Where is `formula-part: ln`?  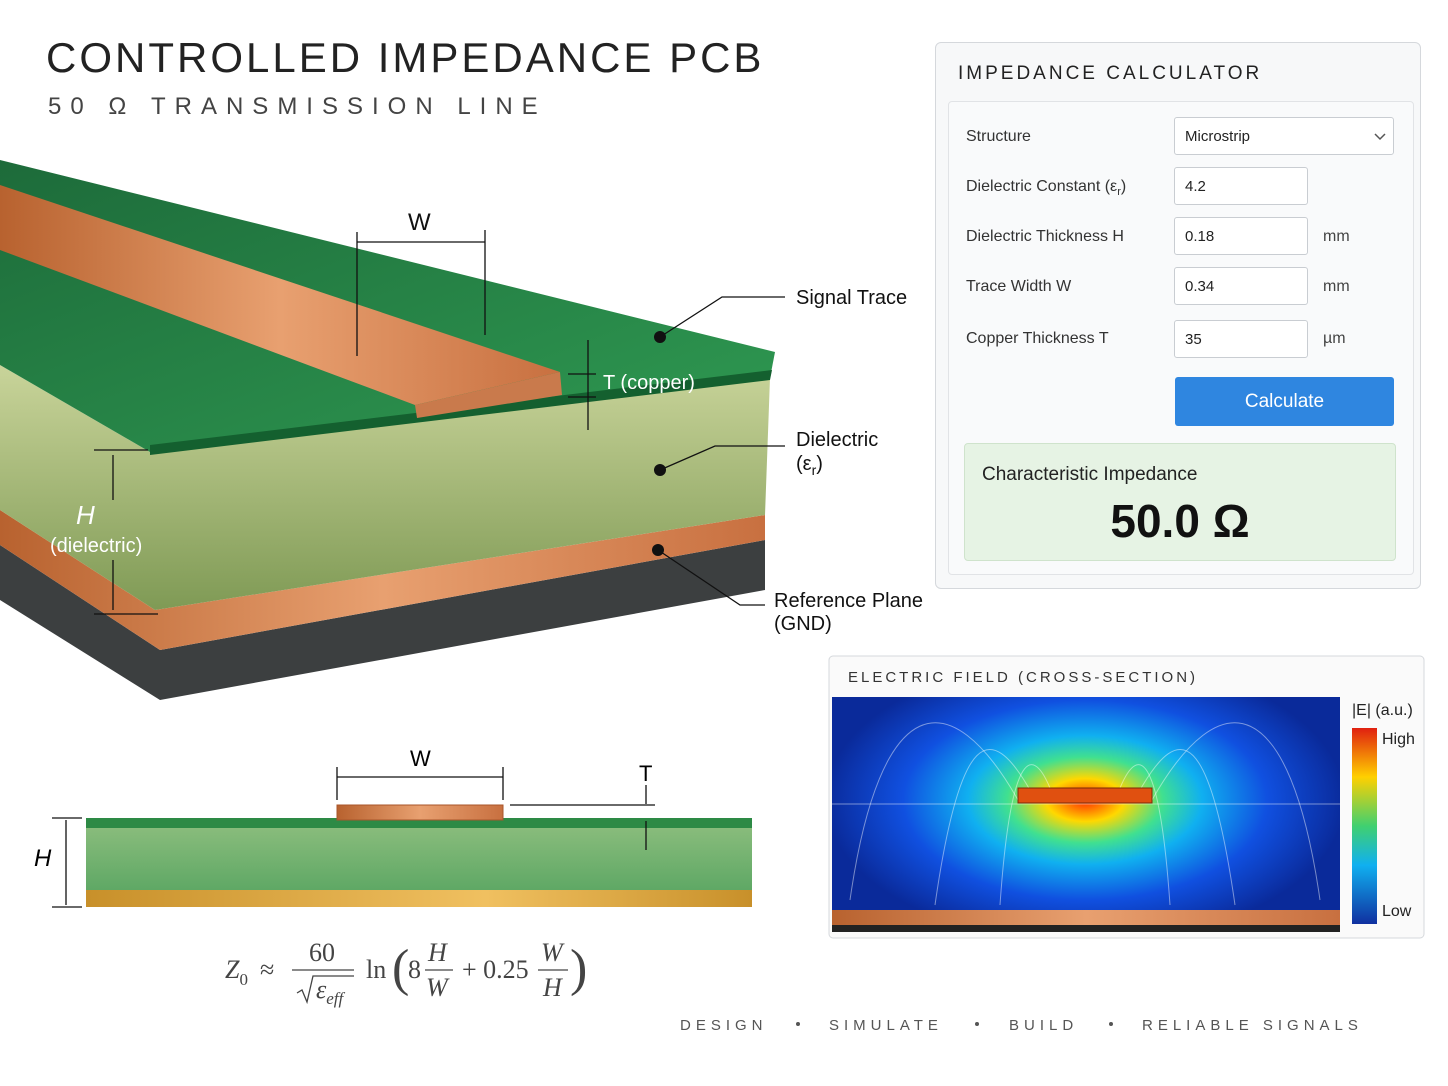
formula-part: ln is located at coordinates (376, 969).